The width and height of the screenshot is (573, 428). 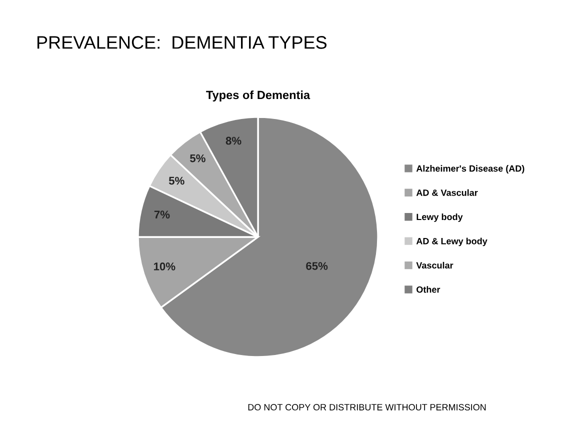 What do you see at coordinates (428, 289) in the screenshot?
I see `legend-label: Other` at bounding box center [428, 289].